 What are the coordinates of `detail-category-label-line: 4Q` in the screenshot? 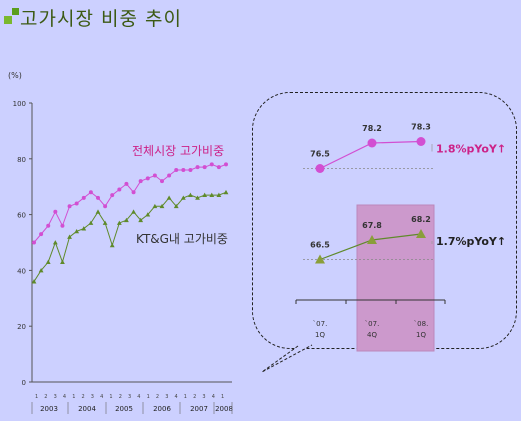 It's located at (372, 335).